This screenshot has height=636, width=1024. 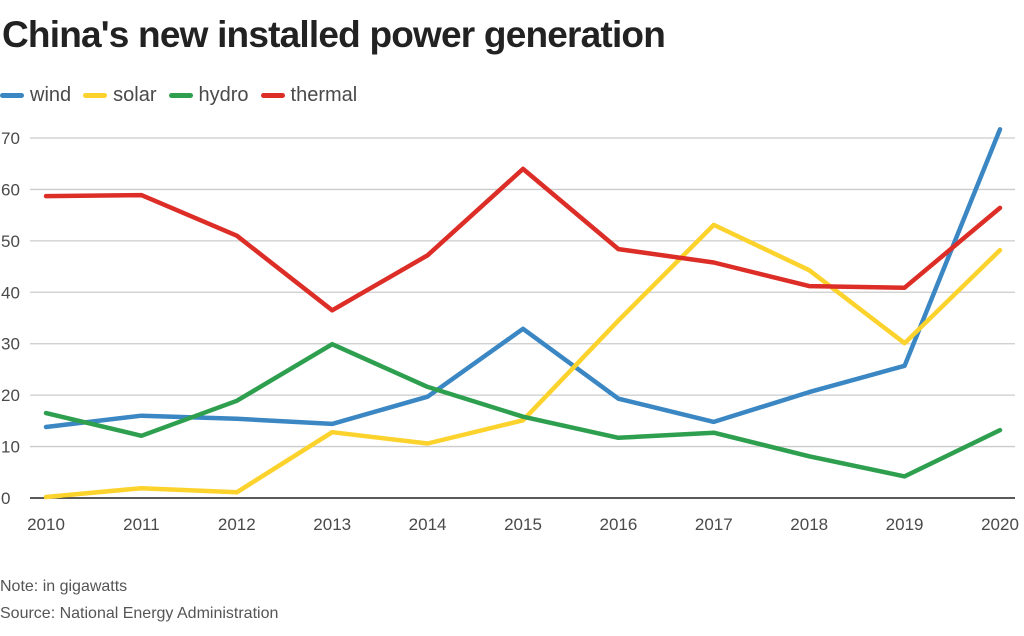 I want to click on legend-swatch-solar, so click(x=95, y=95).